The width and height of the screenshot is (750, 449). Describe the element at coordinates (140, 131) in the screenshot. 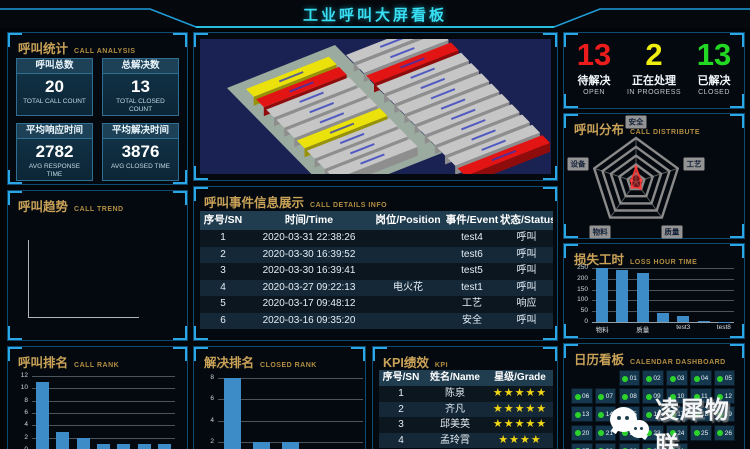

I see `stat-label: 平均解决时间` at that location.